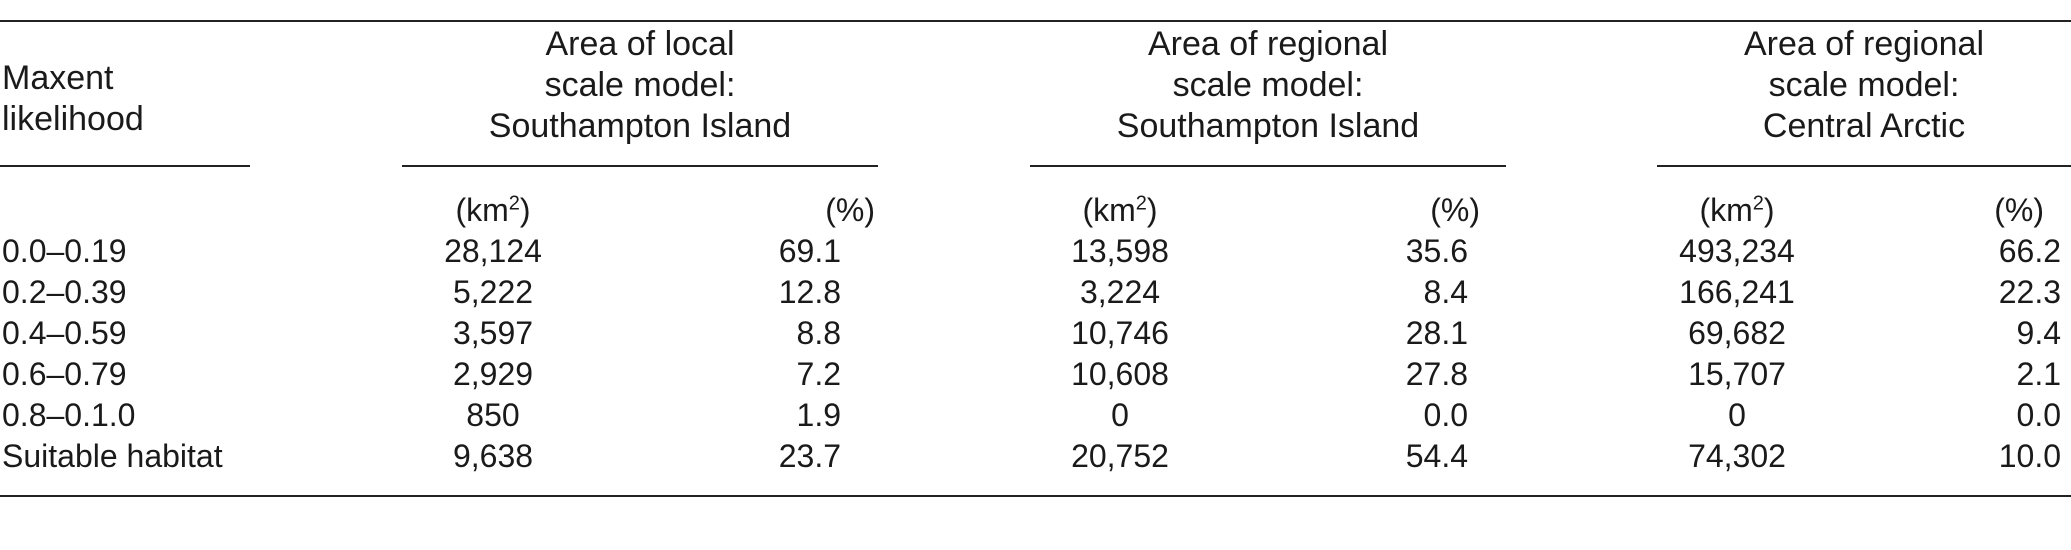 This screenshot has width=2071, height=550. What do you see at coordinates (64, 333) in the screenshot?
I see `row-label: 0.4–0.59` at bounding box center [64, 333].